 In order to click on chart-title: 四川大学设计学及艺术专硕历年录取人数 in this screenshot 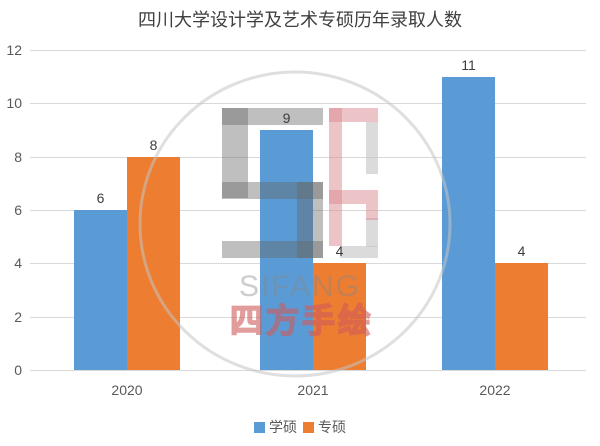, I will do `click(300, 20)`.